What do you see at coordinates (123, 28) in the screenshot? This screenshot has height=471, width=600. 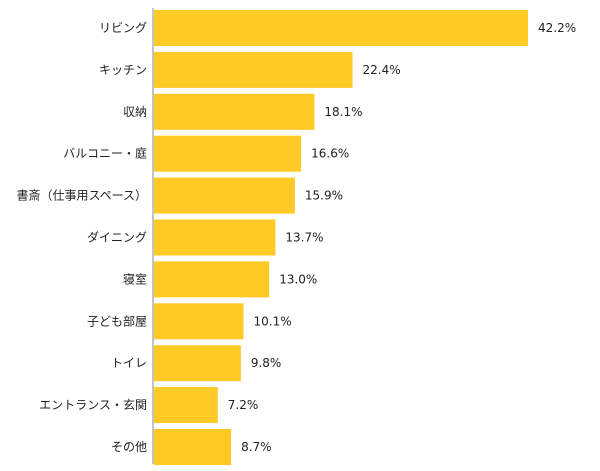 I see `category-label: リビング` at bounding box center [123, 28].